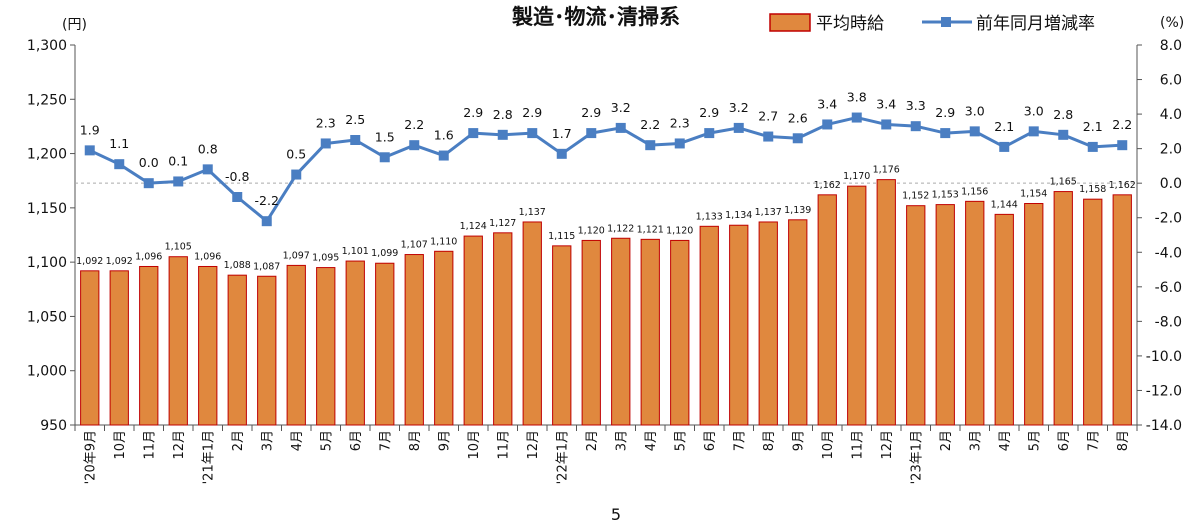 This screenshot has width=1200, height=522. Describe the element at coordinates (296, 154) in the screenshot. I see `line-value-label: 0.5` at that location.